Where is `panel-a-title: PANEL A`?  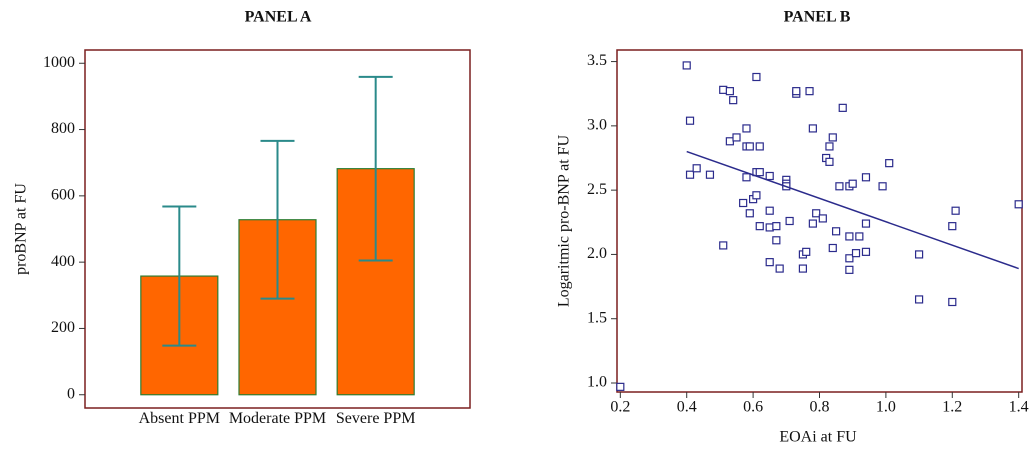 panel-a-title: PANEL A is located at coordinates (278, 17).